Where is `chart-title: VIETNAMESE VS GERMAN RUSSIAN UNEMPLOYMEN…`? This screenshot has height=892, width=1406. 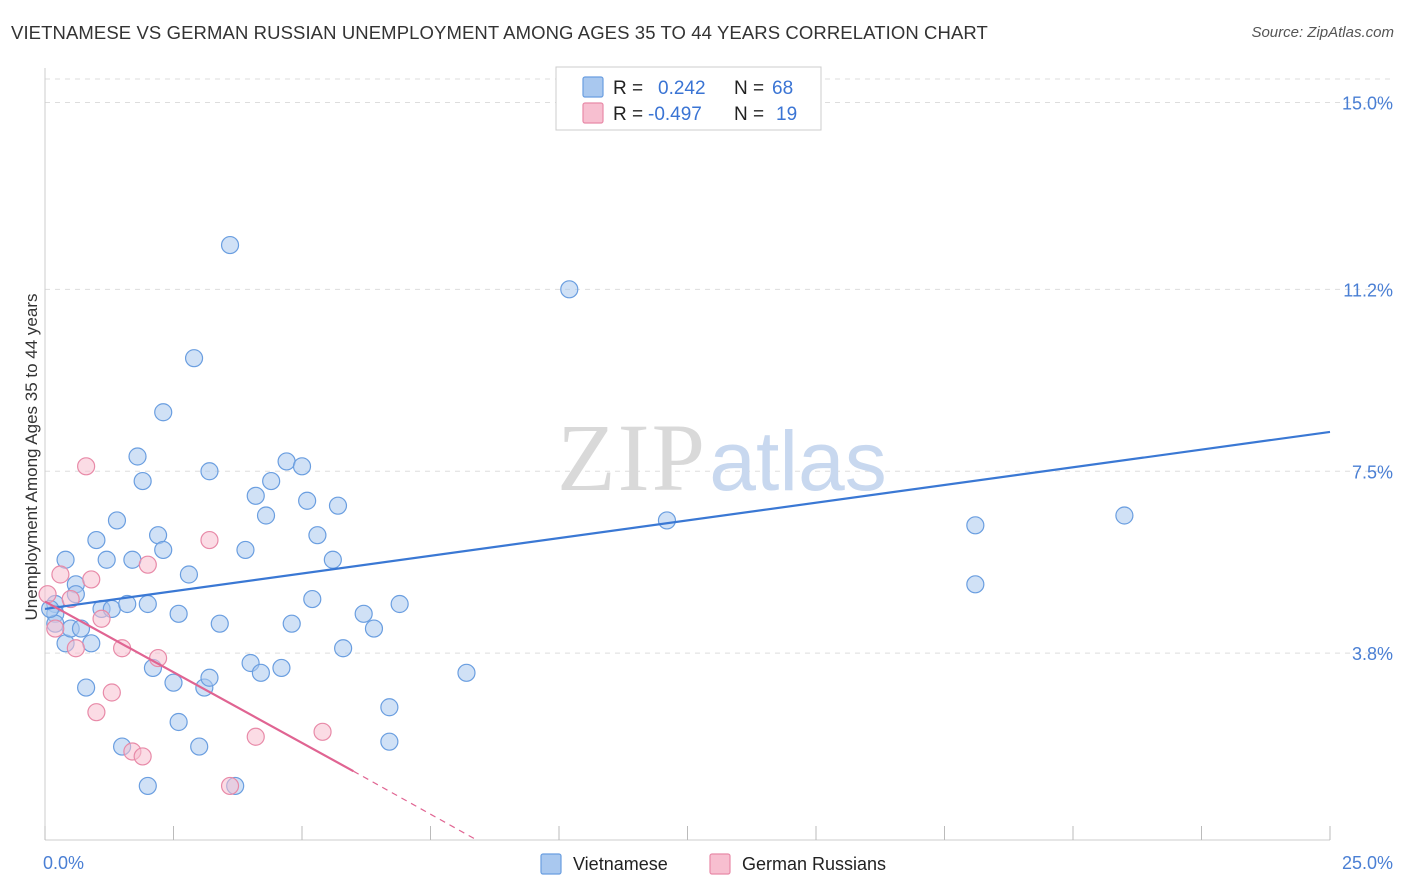
chart-title: VIETNAMESE VS GERMAN RUSSIAN UNEMPLOYMEN… is located at coordinates (499, 32).